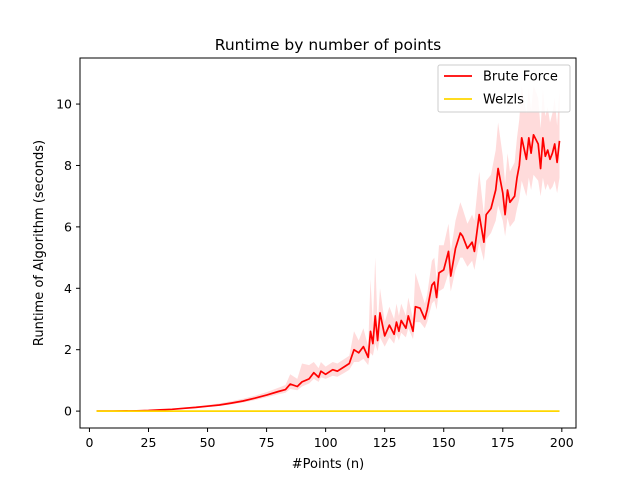  What do you see at coordinates (39, 243) in the screenshot?
I see `y-axis-label: Runtime of Algorithm (seconds)` at bounding box center [39, 243].